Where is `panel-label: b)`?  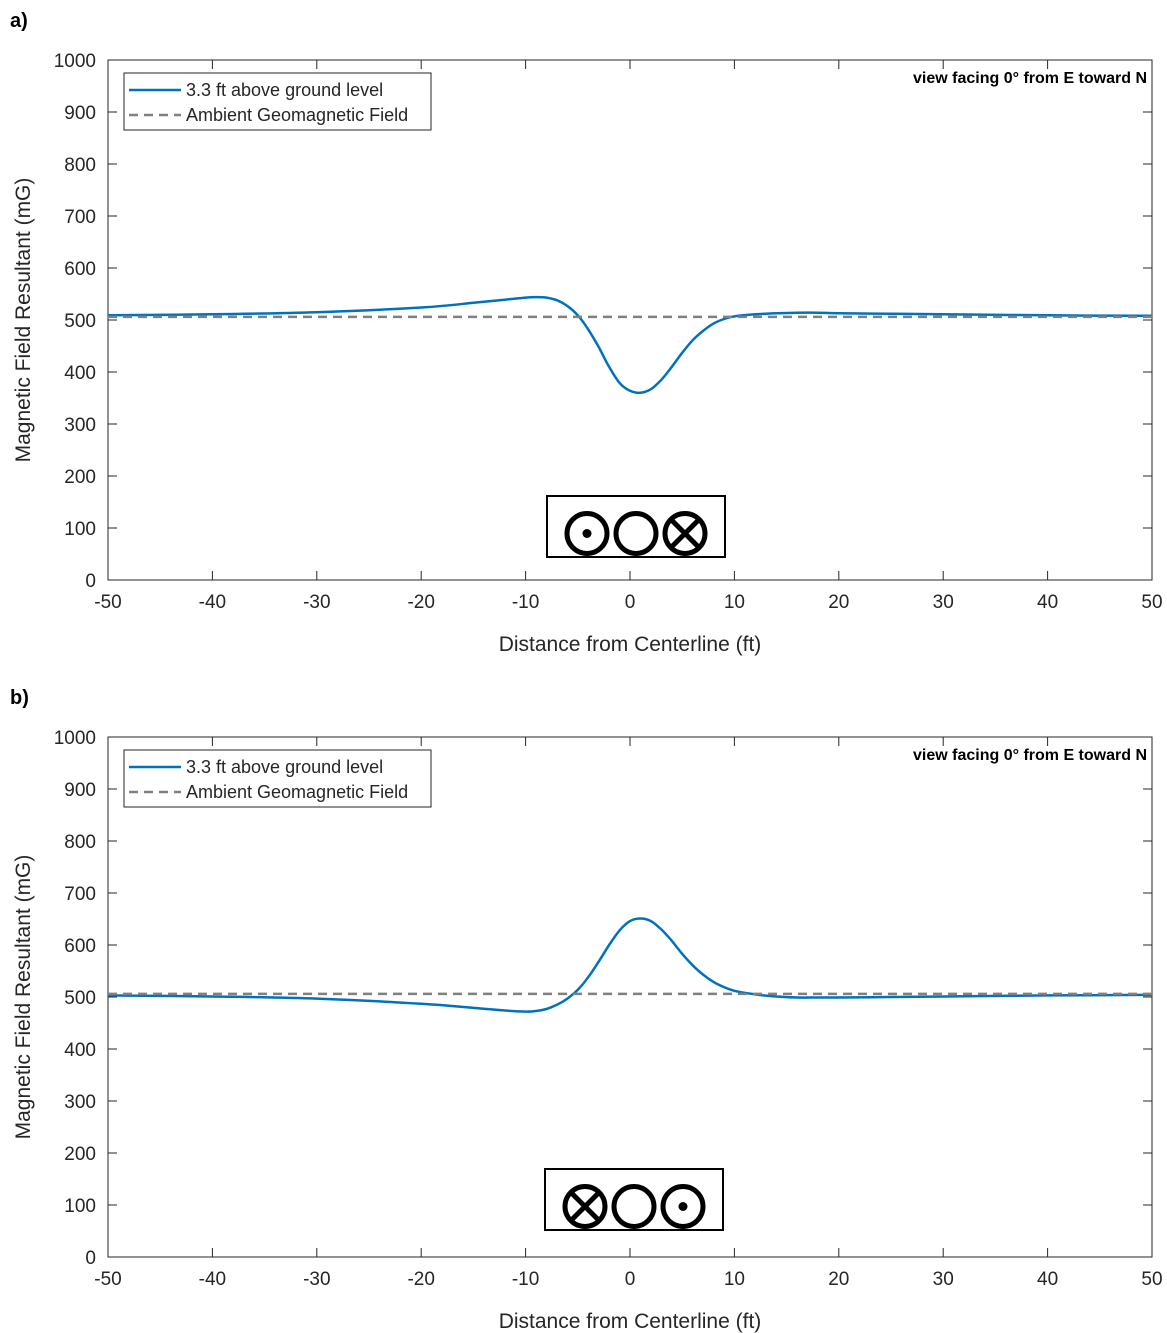 panel-label: b) is located at coordinates (19, 698).